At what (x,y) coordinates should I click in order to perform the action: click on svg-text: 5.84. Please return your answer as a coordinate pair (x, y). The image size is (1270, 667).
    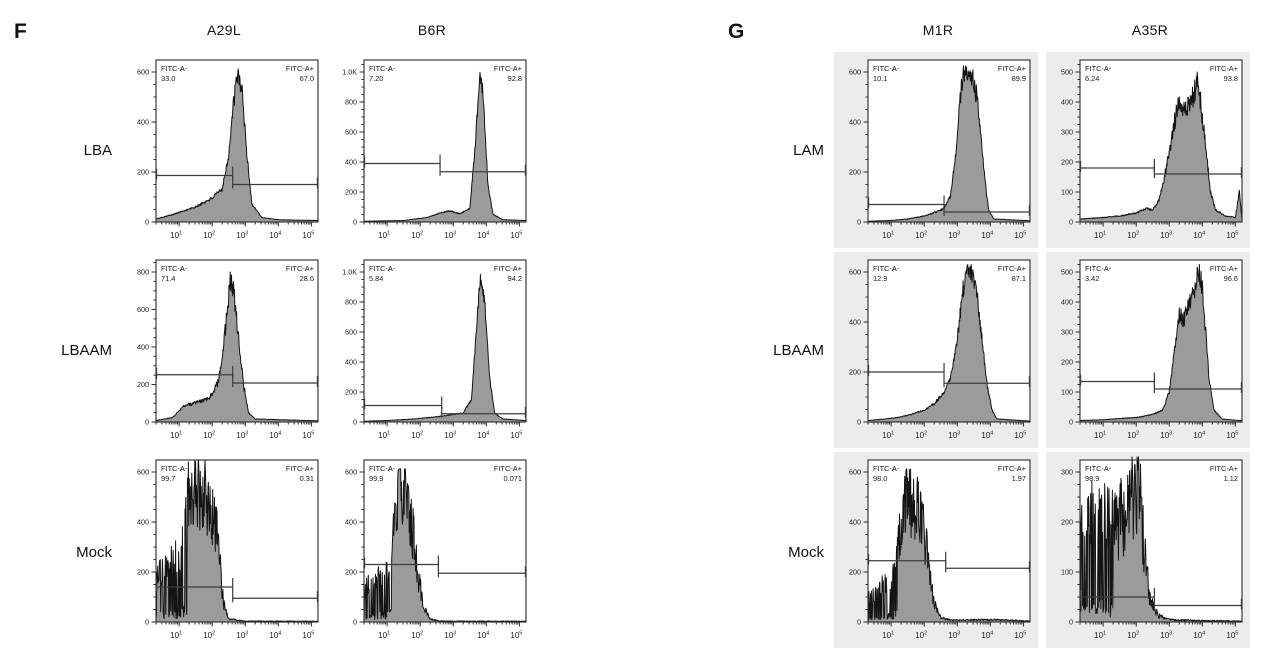
    Looking at the image, I should click on (376, 278).